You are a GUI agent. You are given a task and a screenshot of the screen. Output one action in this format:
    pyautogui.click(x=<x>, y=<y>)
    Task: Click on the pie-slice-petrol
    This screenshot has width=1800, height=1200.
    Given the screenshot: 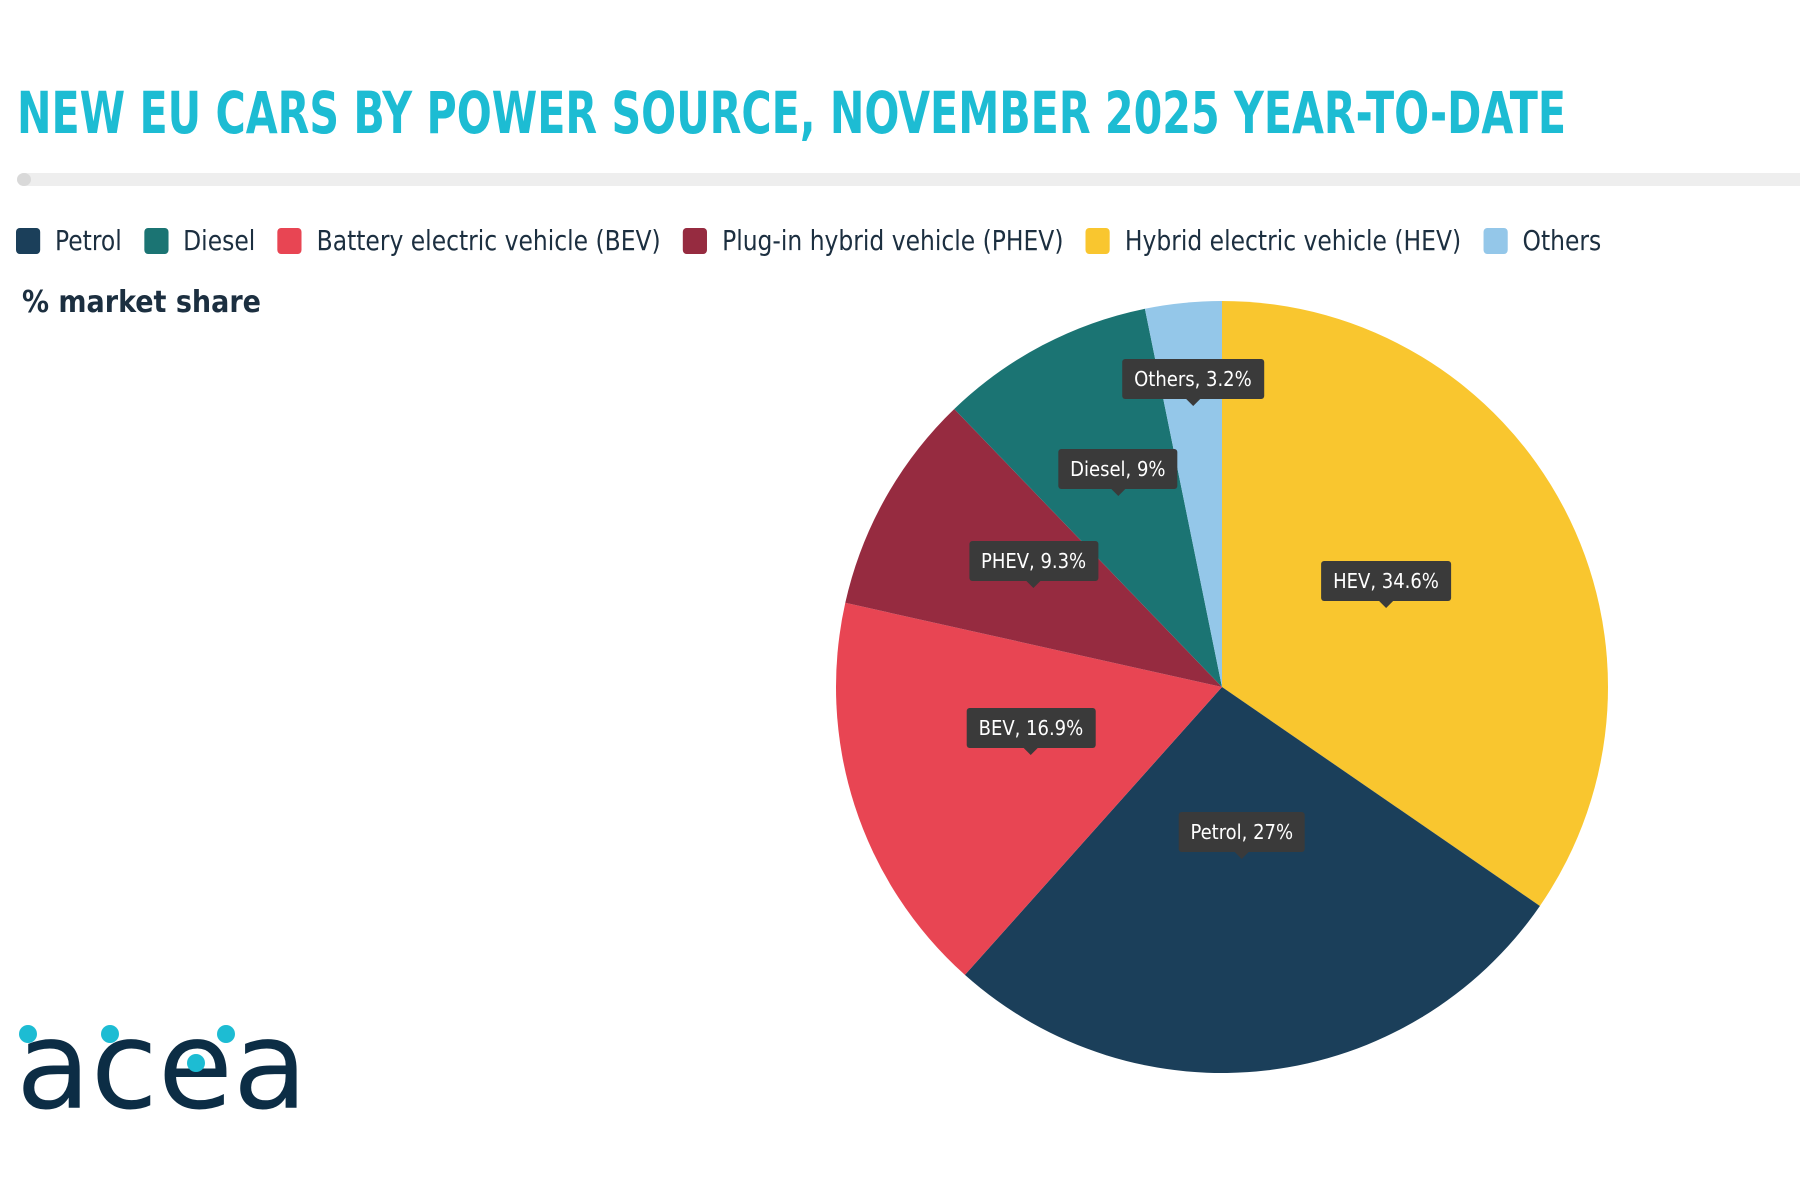 What is the action you would take?
    pyautogui.click(x=1252, y=880)
    